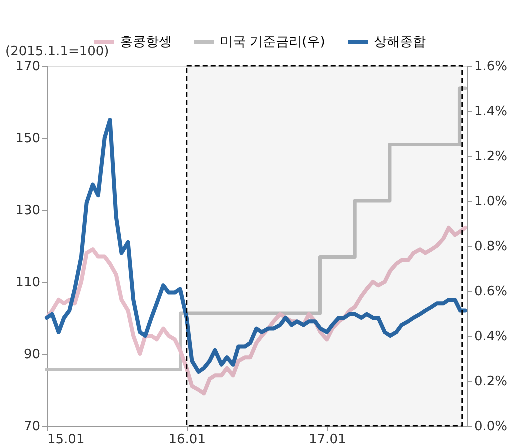 The height and width of the screenshot is (447, 532). I want to click on y2-tick-label: 0.0%, so click(491, 427).